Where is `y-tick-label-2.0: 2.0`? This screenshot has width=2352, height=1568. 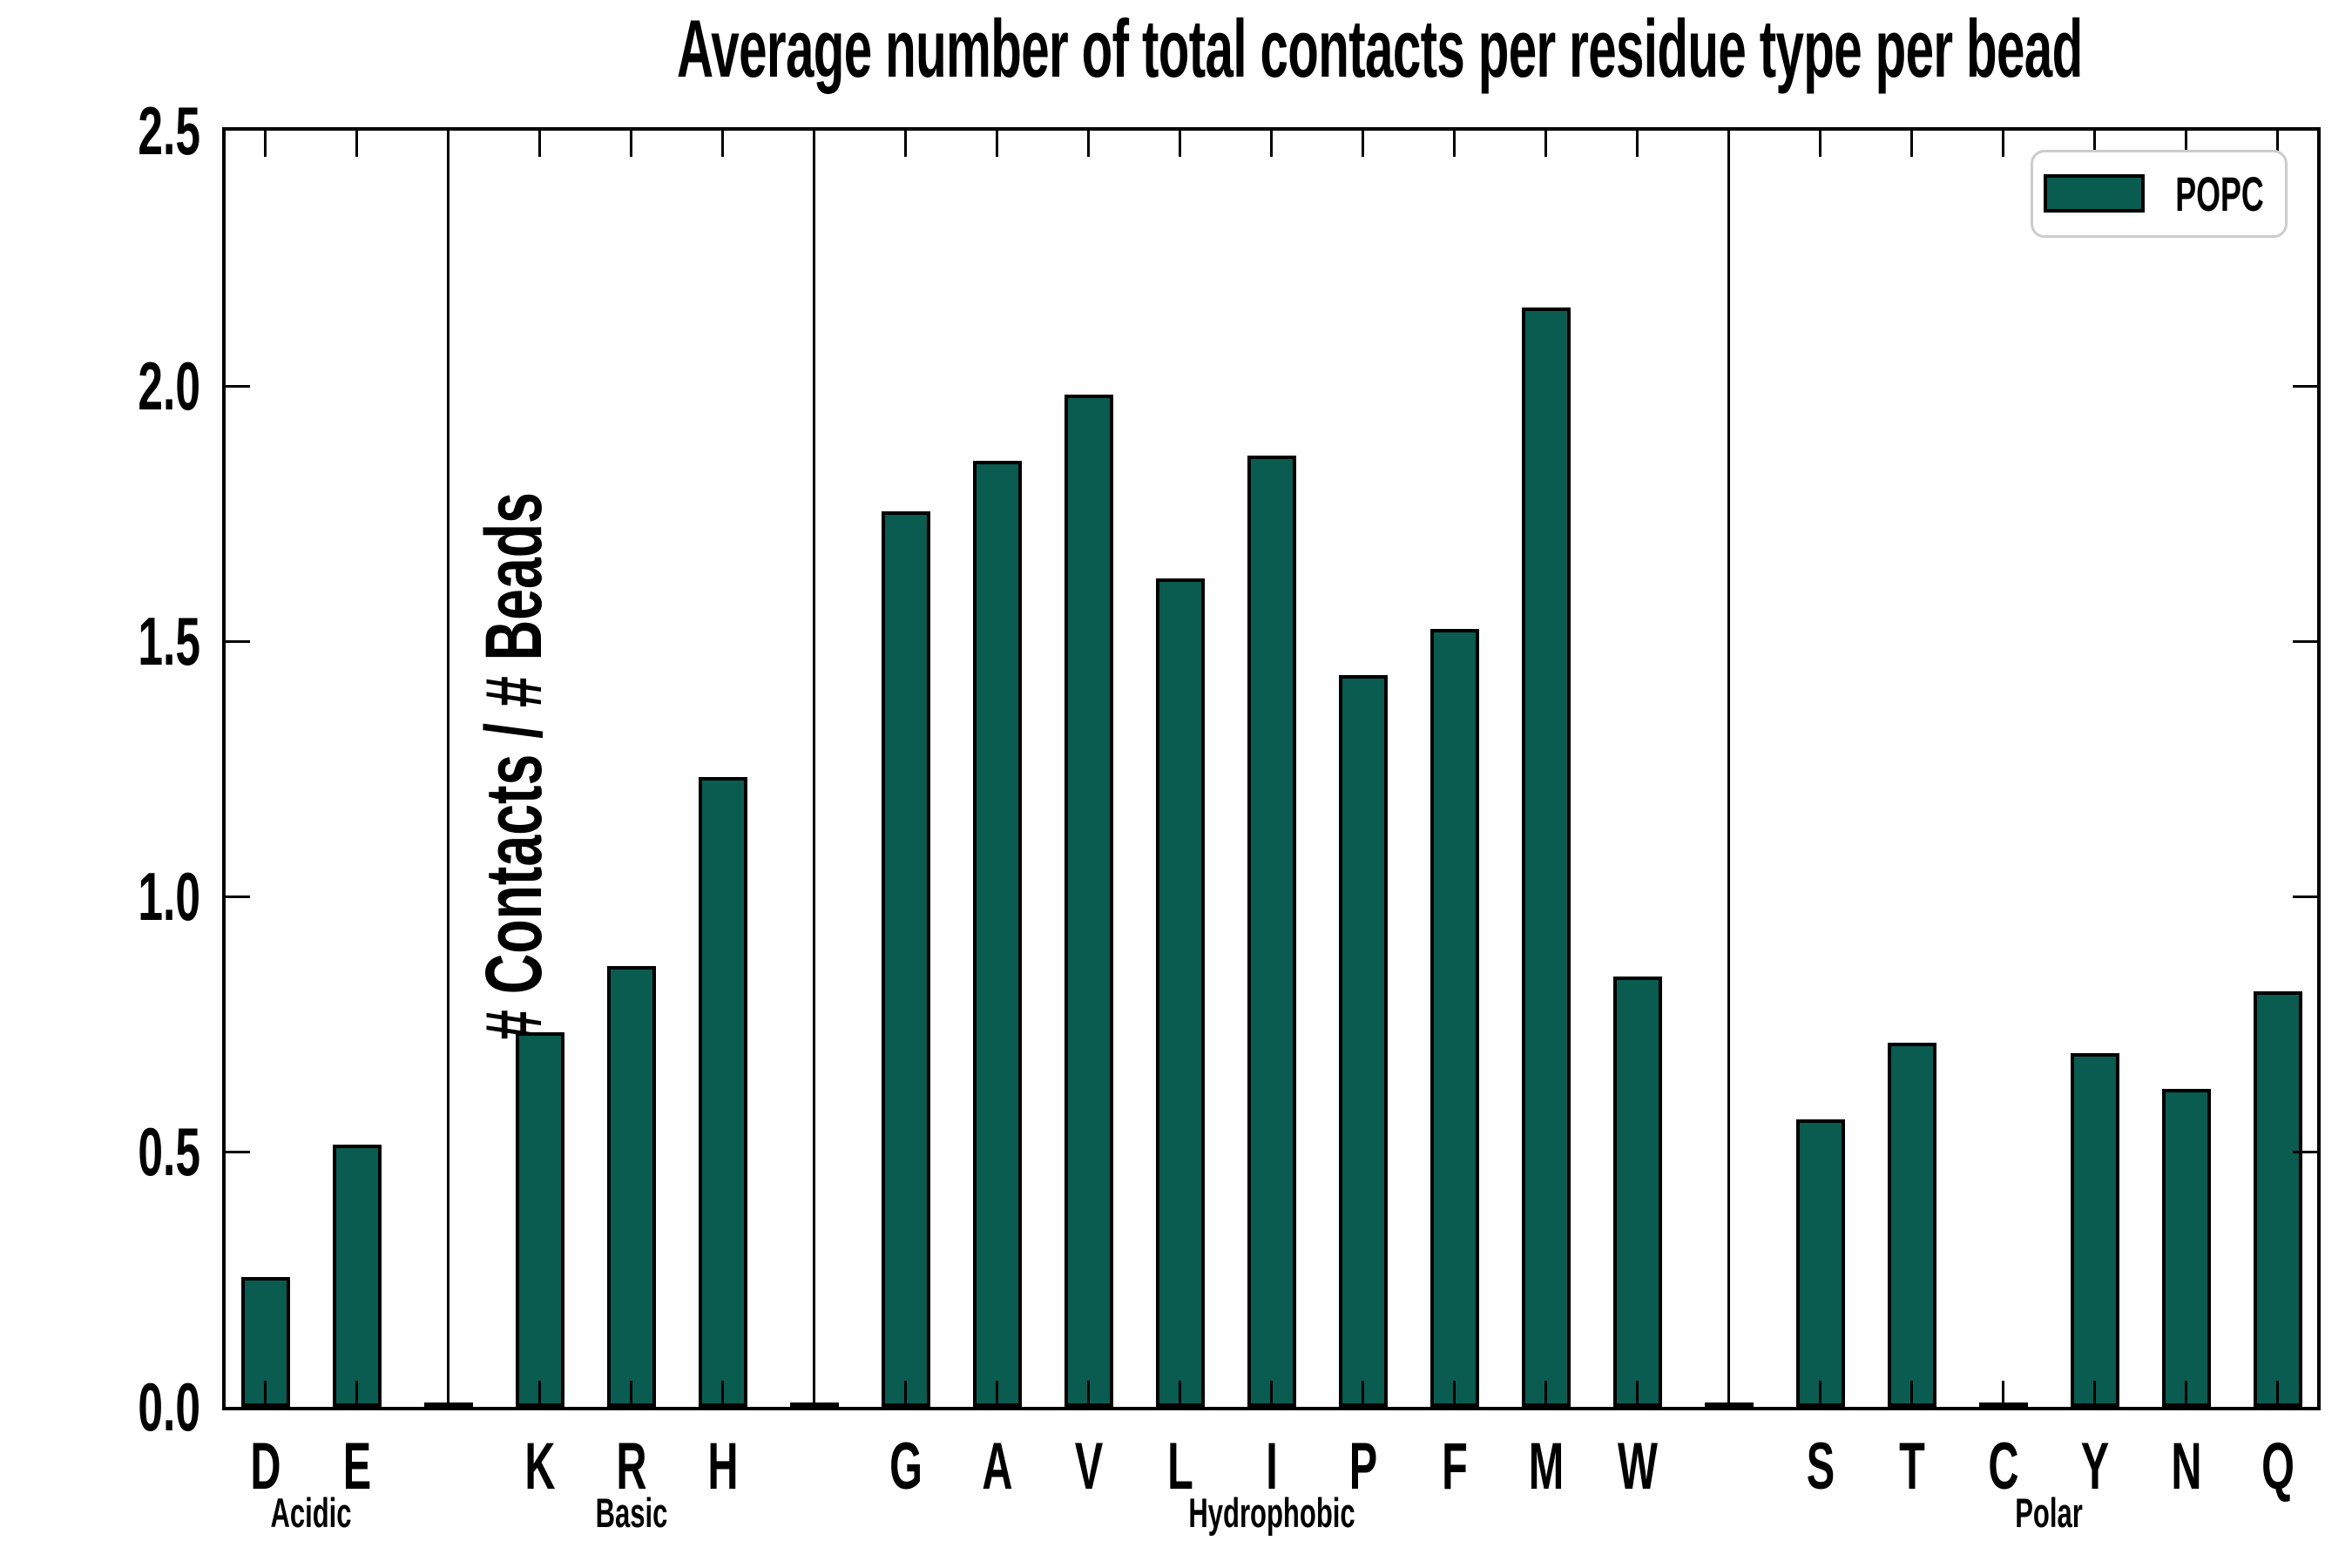
y-tick-label-2.0: 2.0 is located at coordinates (169, 386).